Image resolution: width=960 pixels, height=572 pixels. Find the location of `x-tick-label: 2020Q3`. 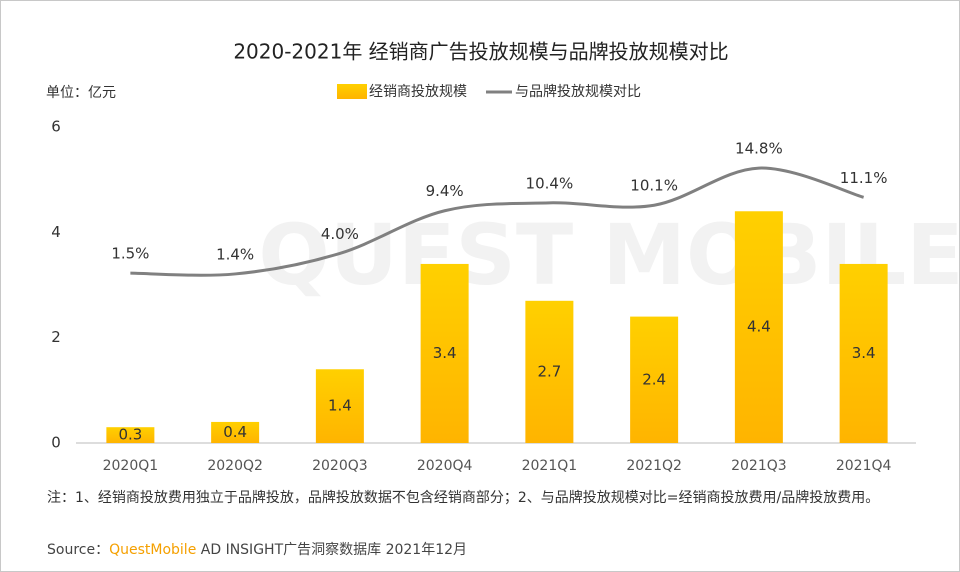

x-tick-label: 2020Q3 is located at coordinates (340, 466).